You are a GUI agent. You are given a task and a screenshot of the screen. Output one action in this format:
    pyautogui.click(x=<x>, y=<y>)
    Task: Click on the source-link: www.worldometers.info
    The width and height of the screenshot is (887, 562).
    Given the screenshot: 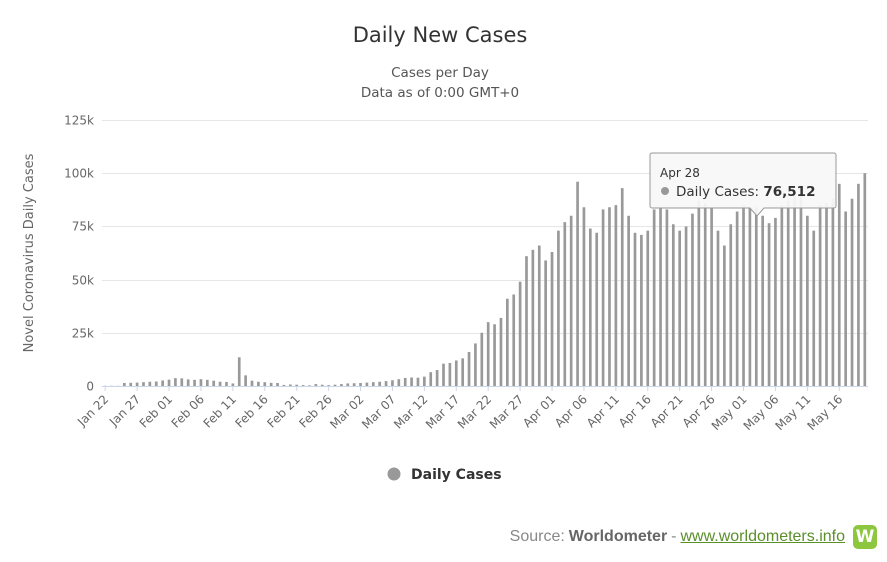 What is the action you would take?
    pyautogui.click(x=763, y=536)
    